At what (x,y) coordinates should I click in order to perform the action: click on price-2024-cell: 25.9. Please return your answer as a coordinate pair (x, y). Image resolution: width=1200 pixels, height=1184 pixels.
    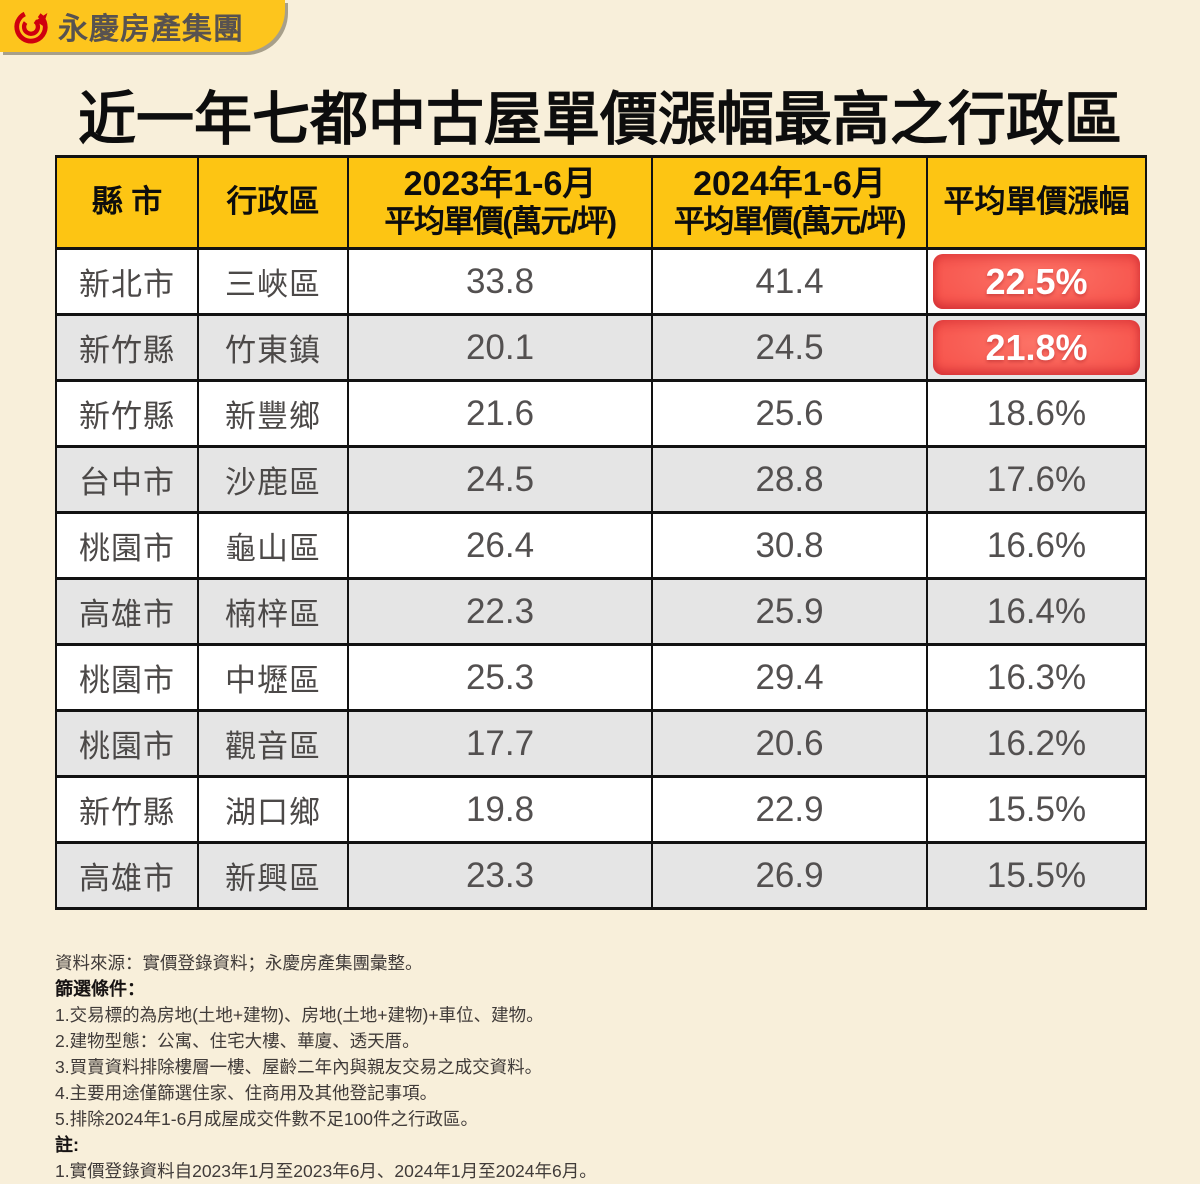
    Looking at the image, I should click on (789, 611).